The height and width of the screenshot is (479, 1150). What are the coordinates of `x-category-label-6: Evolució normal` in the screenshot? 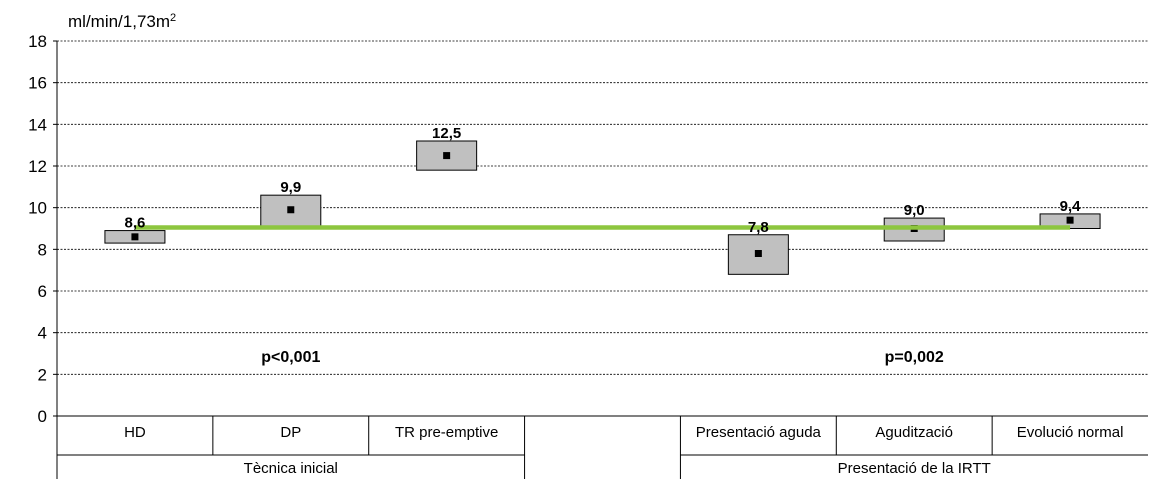 It's located at (1070, 432).